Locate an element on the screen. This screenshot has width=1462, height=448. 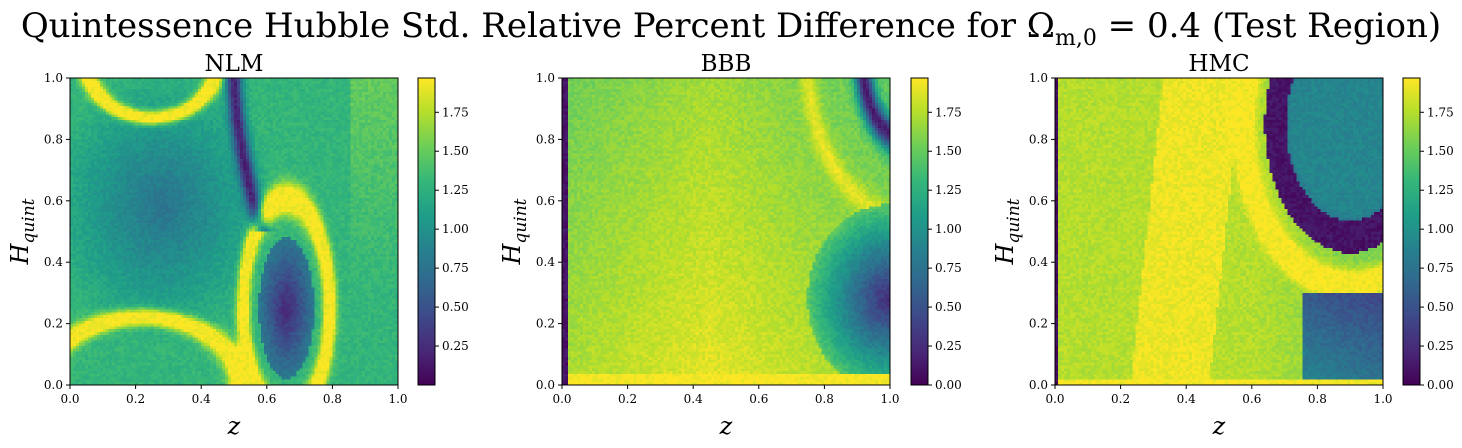
panel-title-nlm: NLM is located at coordinates (234, 64).